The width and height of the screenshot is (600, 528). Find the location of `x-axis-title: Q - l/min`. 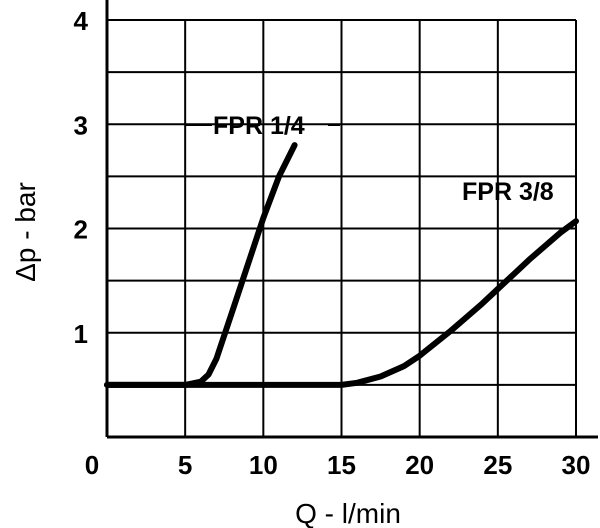

x-axis-title: Q - l/min is located at coordinates (348, 513).